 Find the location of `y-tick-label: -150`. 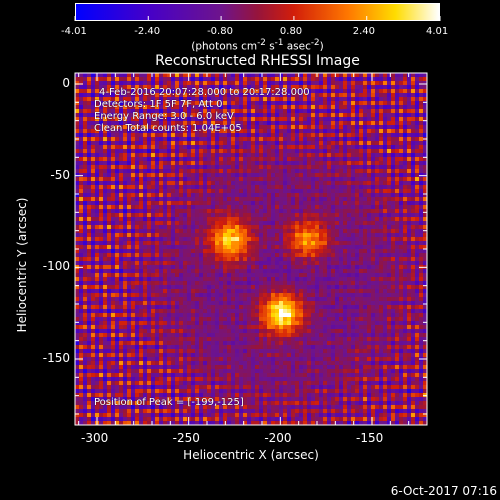

y-tick-label: -150 is located at coordinates (56, 358).